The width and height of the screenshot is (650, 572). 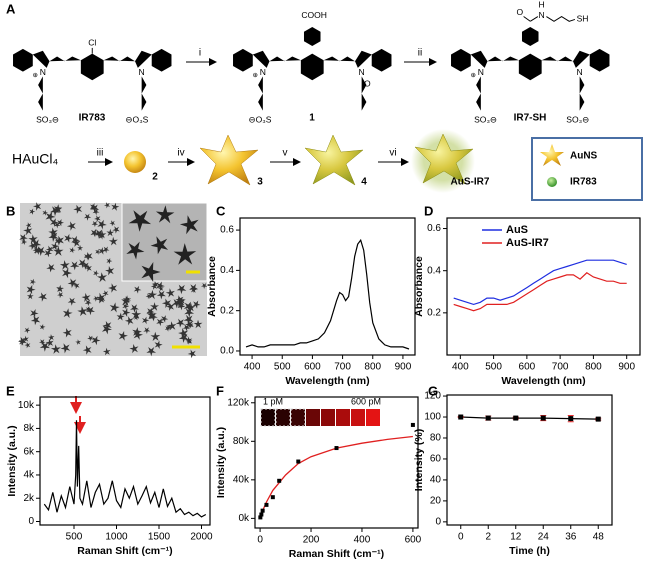 I want to click on tem-inset-particles, so click(x=162, y=243).